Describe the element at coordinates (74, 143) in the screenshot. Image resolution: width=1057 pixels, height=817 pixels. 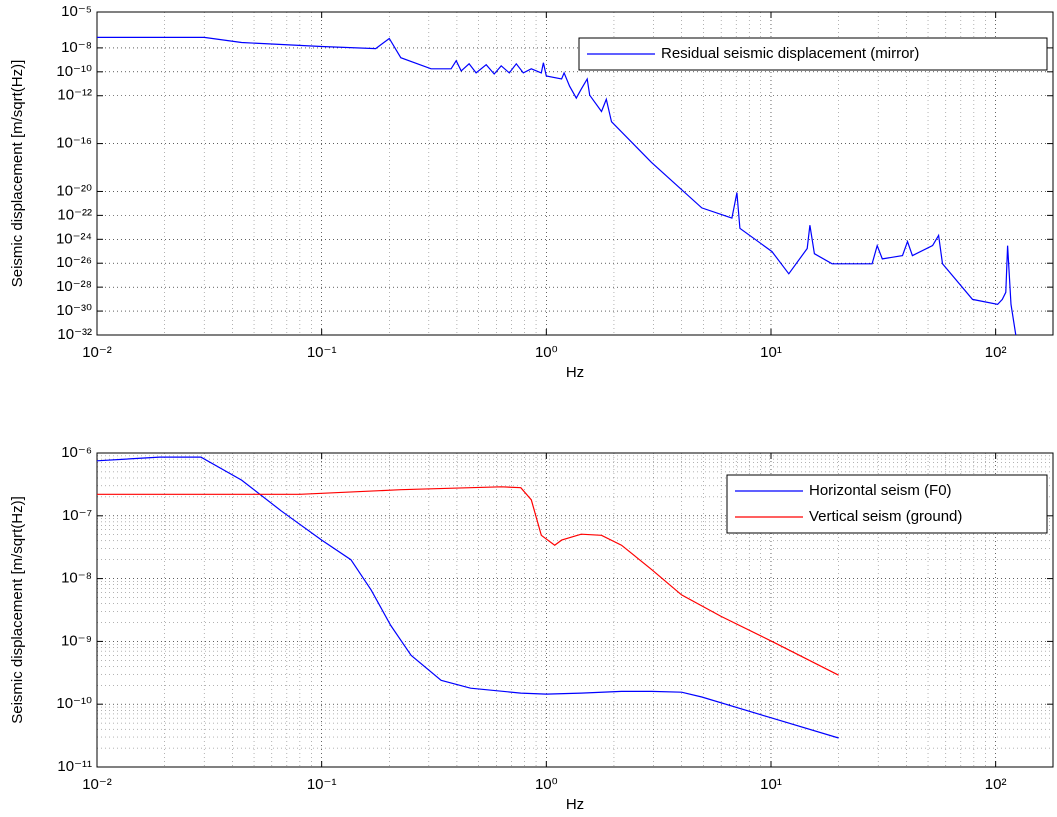
I see `y-tick-label: 10⁻¹⁶` at that location.